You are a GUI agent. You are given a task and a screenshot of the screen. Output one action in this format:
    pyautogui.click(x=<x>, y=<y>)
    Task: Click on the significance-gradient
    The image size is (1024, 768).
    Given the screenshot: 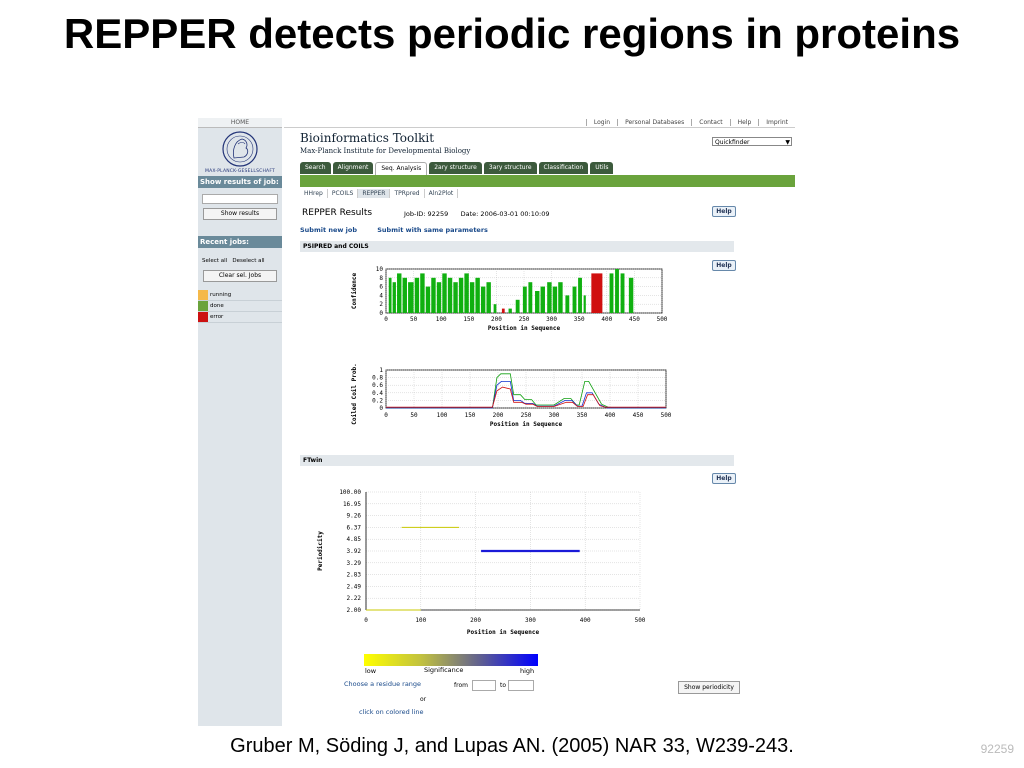 What is the action you would take?
    pyautogui.click(x=451, y=660)
    